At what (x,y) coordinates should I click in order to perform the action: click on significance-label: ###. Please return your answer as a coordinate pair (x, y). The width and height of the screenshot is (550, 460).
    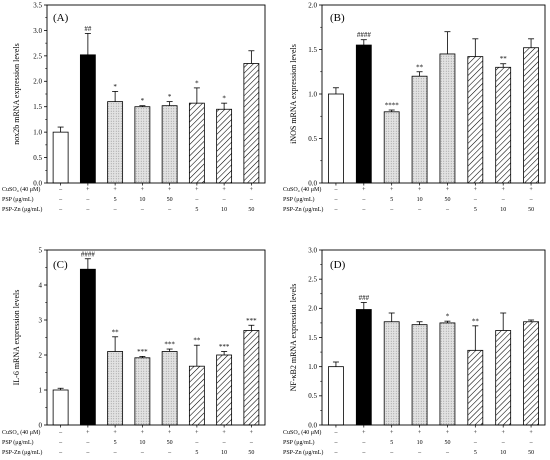
    Looking at the image, I should click on (364, 298).